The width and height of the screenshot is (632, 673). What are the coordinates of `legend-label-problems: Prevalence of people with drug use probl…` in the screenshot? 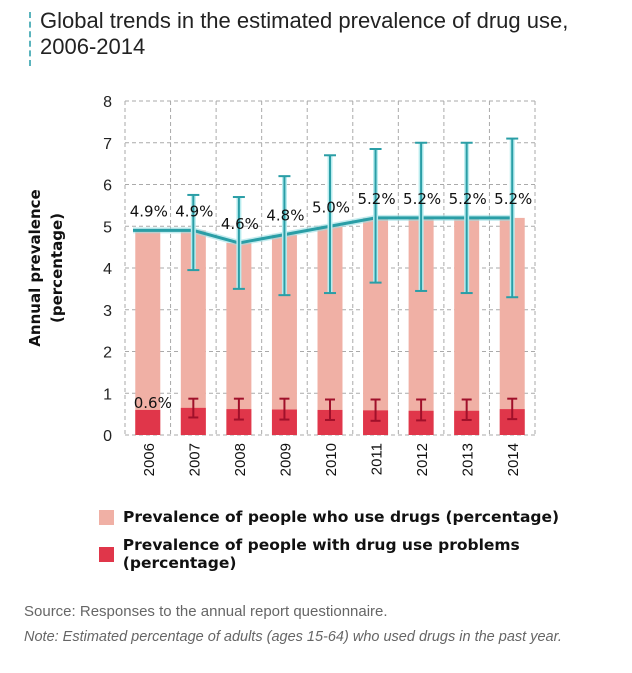 It's located at (321, 554).